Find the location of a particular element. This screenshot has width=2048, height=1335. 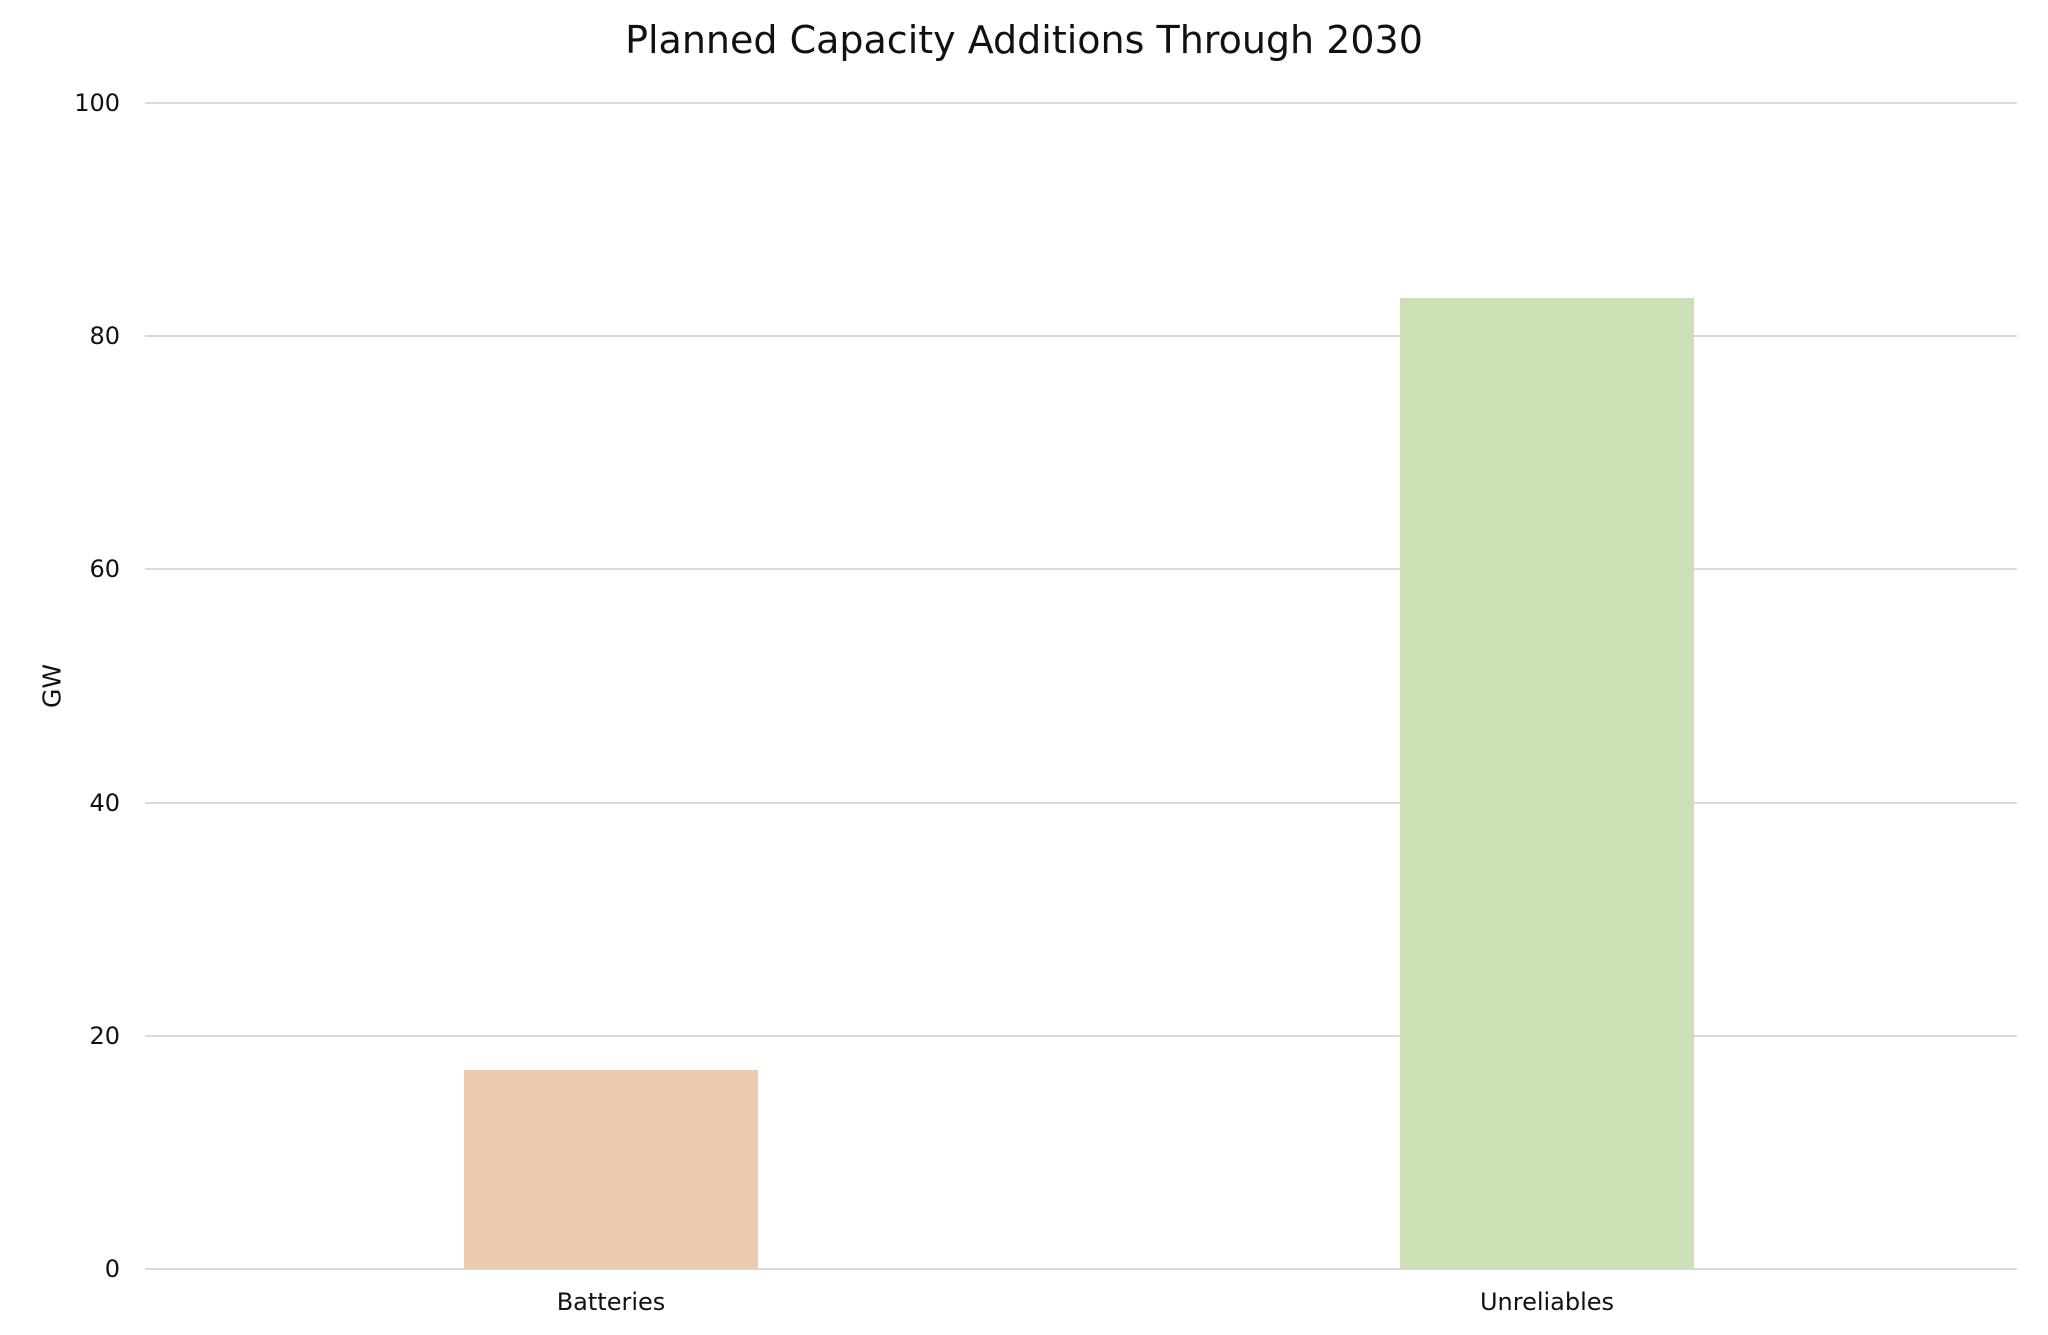

bar-batteries is located at coordinates (611, 1169).